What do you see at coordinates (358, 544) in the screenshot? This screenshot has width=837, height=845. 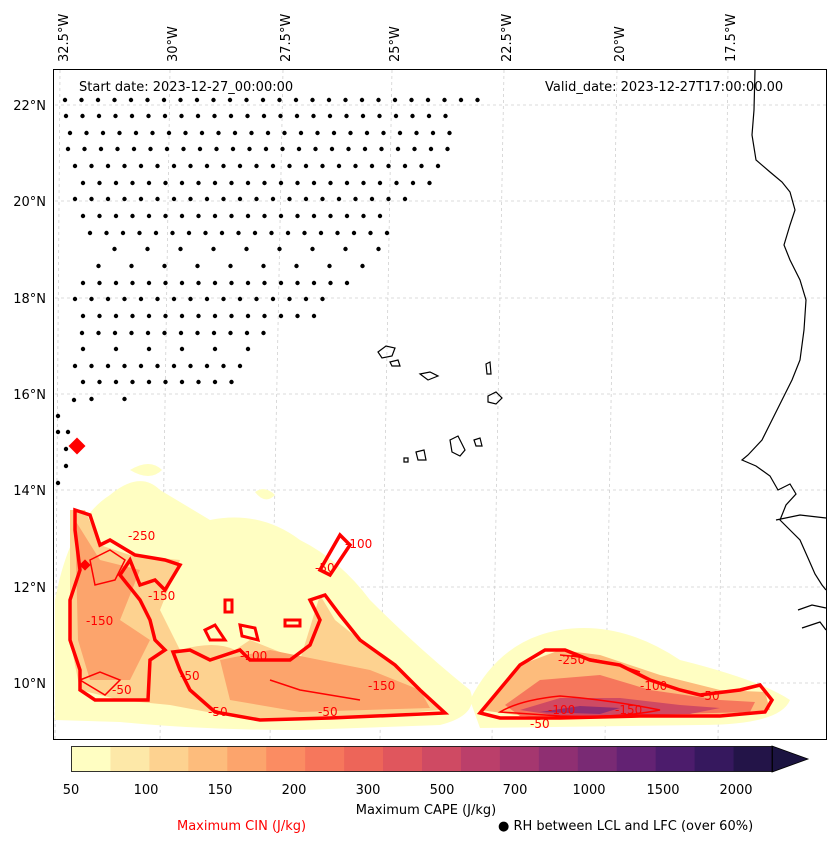 I see `cin-label: -100` at bounding box center [358, 544].